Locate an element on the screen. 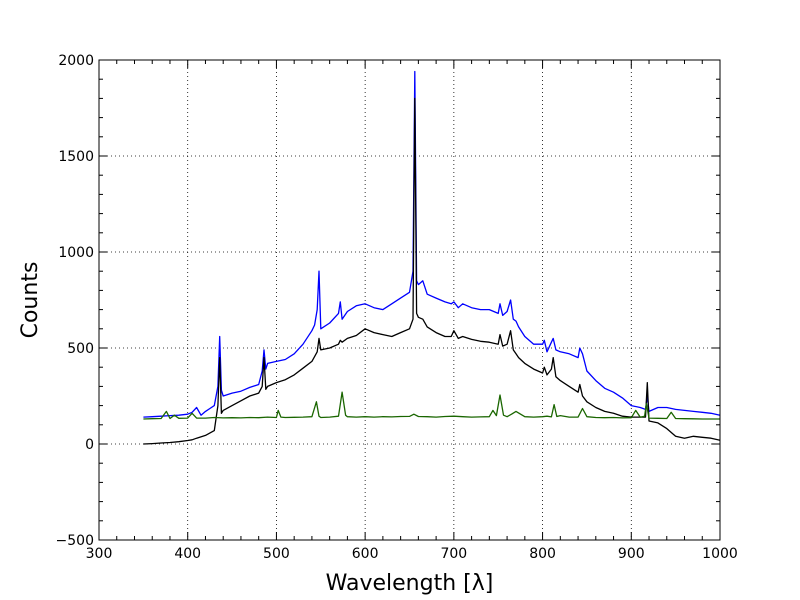 This screenshot has height=600, width=800. x-tick-label: 800 is located at coordinates (542, 554).